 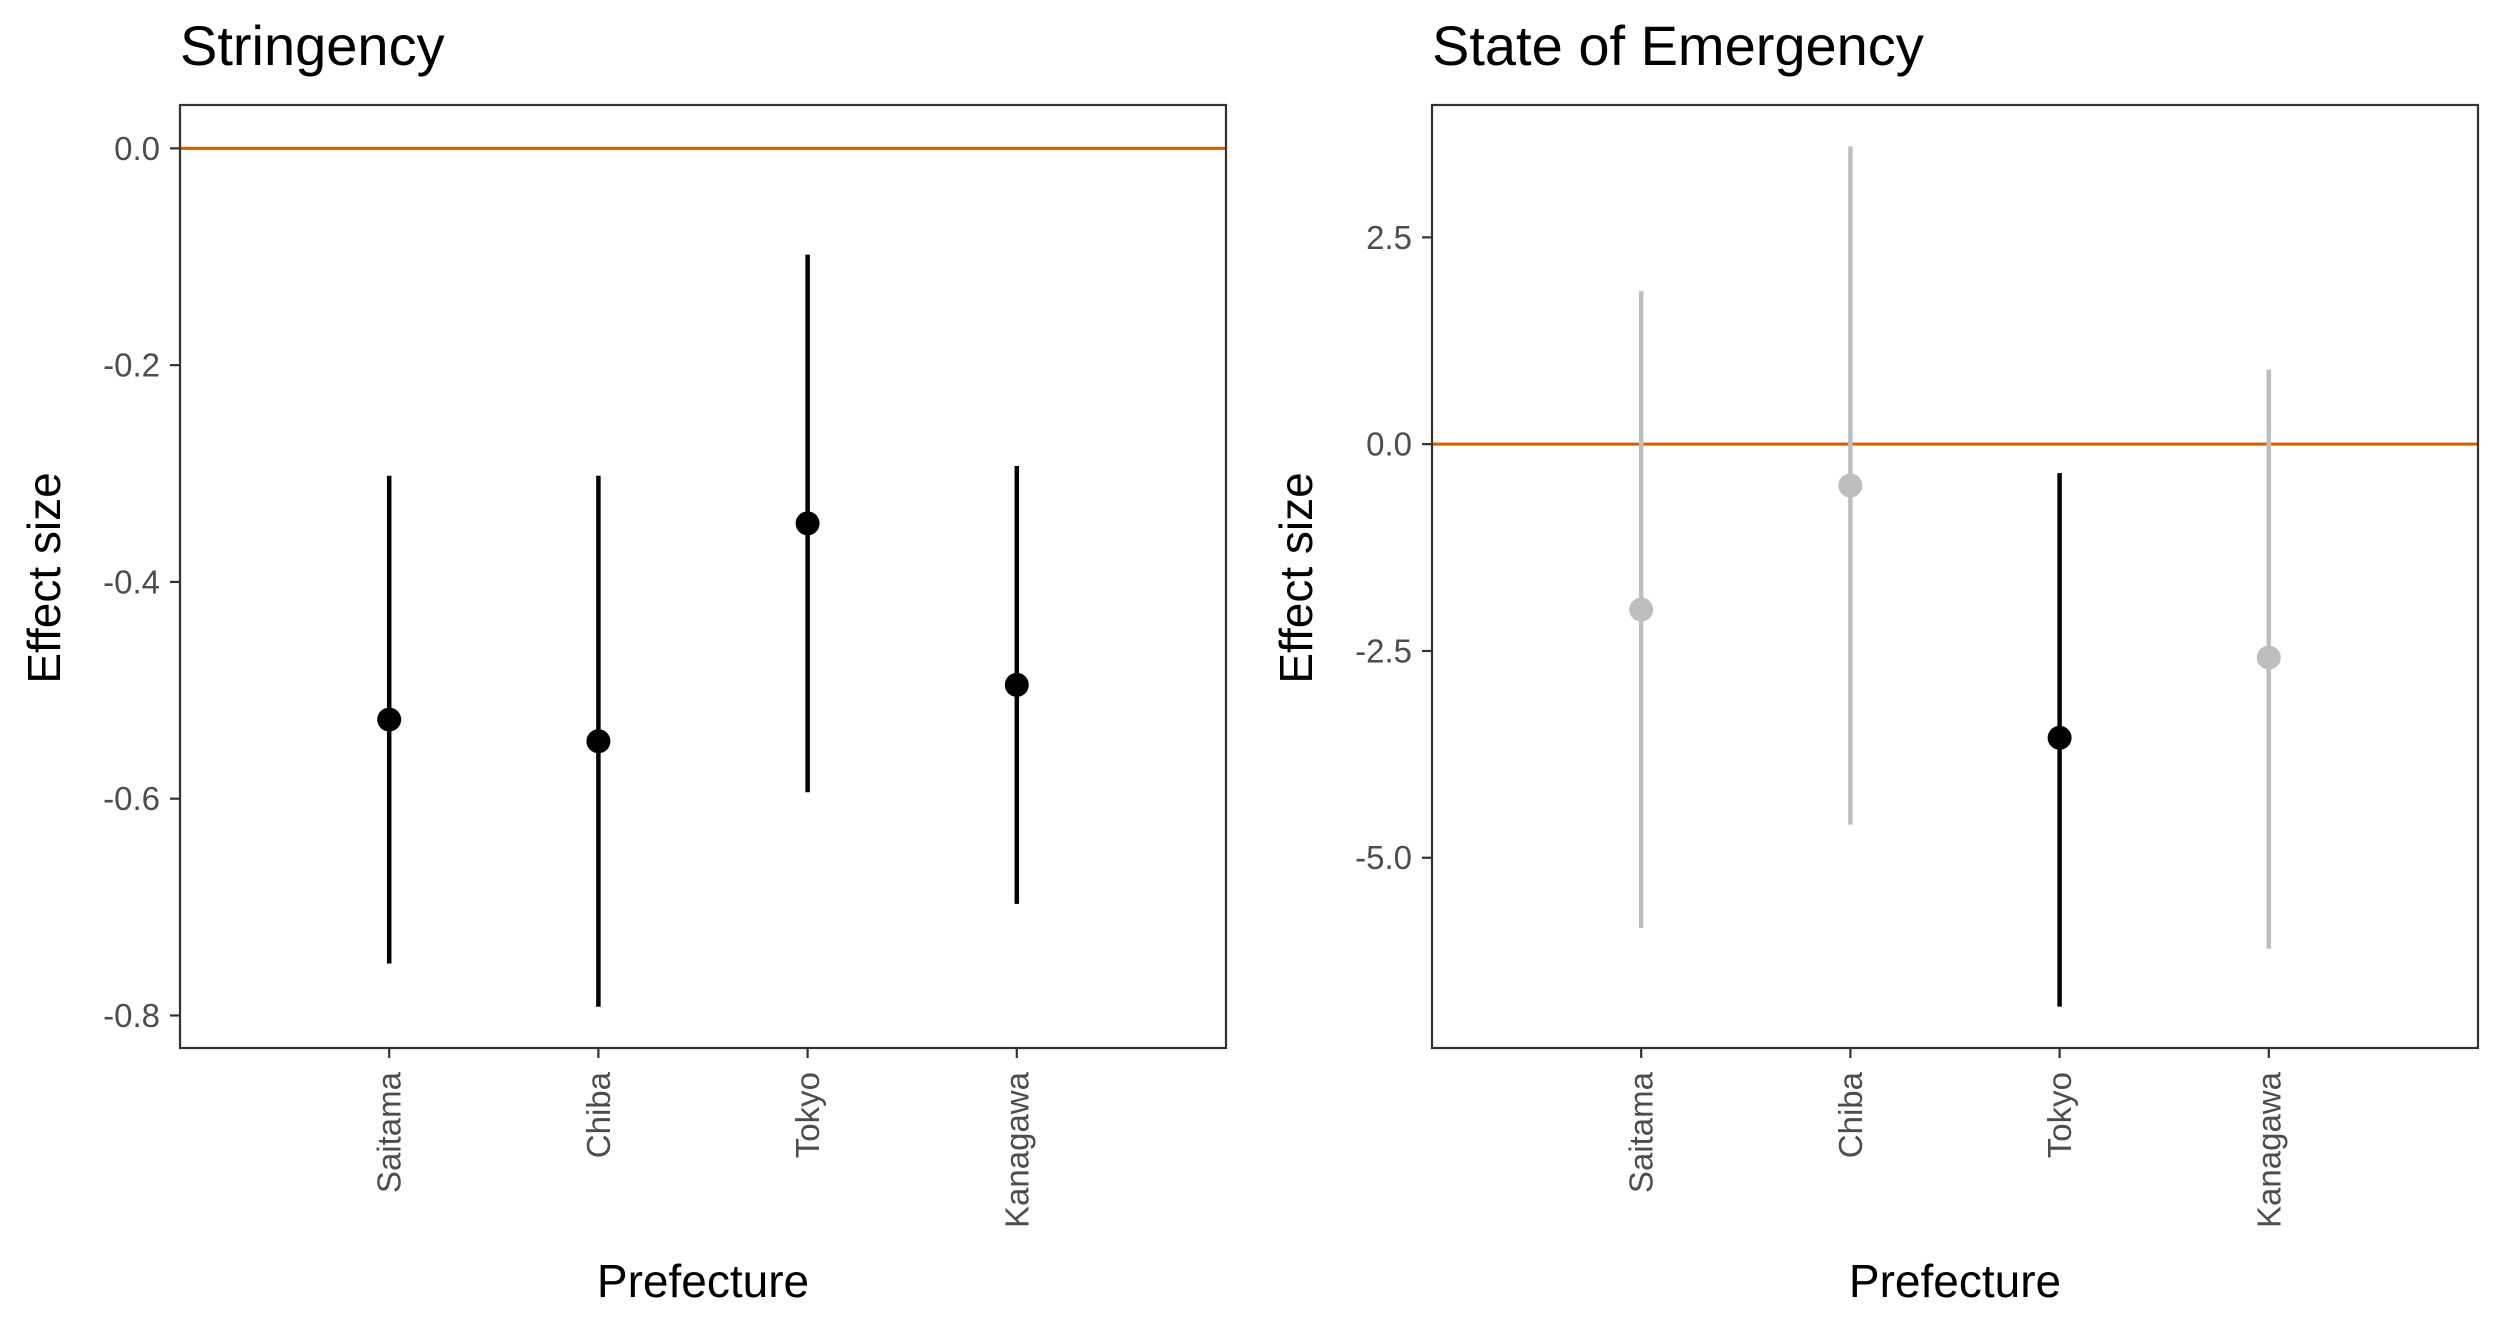 What do you see at coordinates (131, 1015) in the screenshot?
I see `y-tick-label: -0.8` at bounding box center [131, 1015].